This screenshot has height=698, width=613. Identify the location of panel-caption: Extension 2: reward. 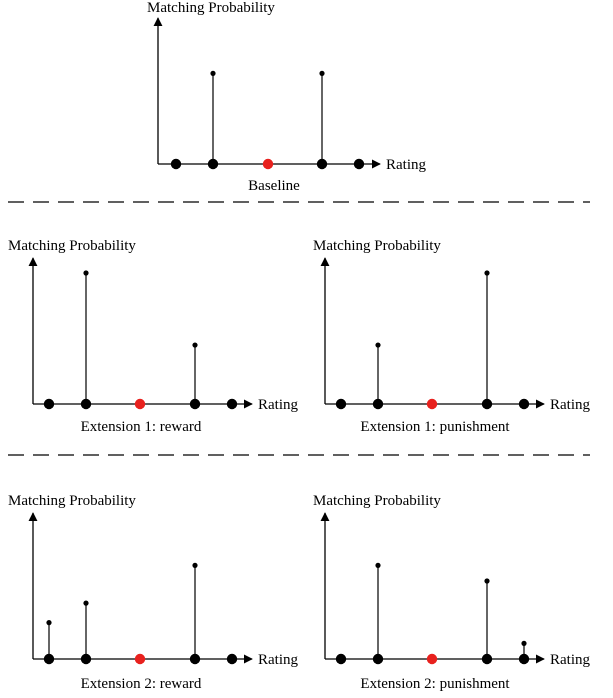
(141, 684).